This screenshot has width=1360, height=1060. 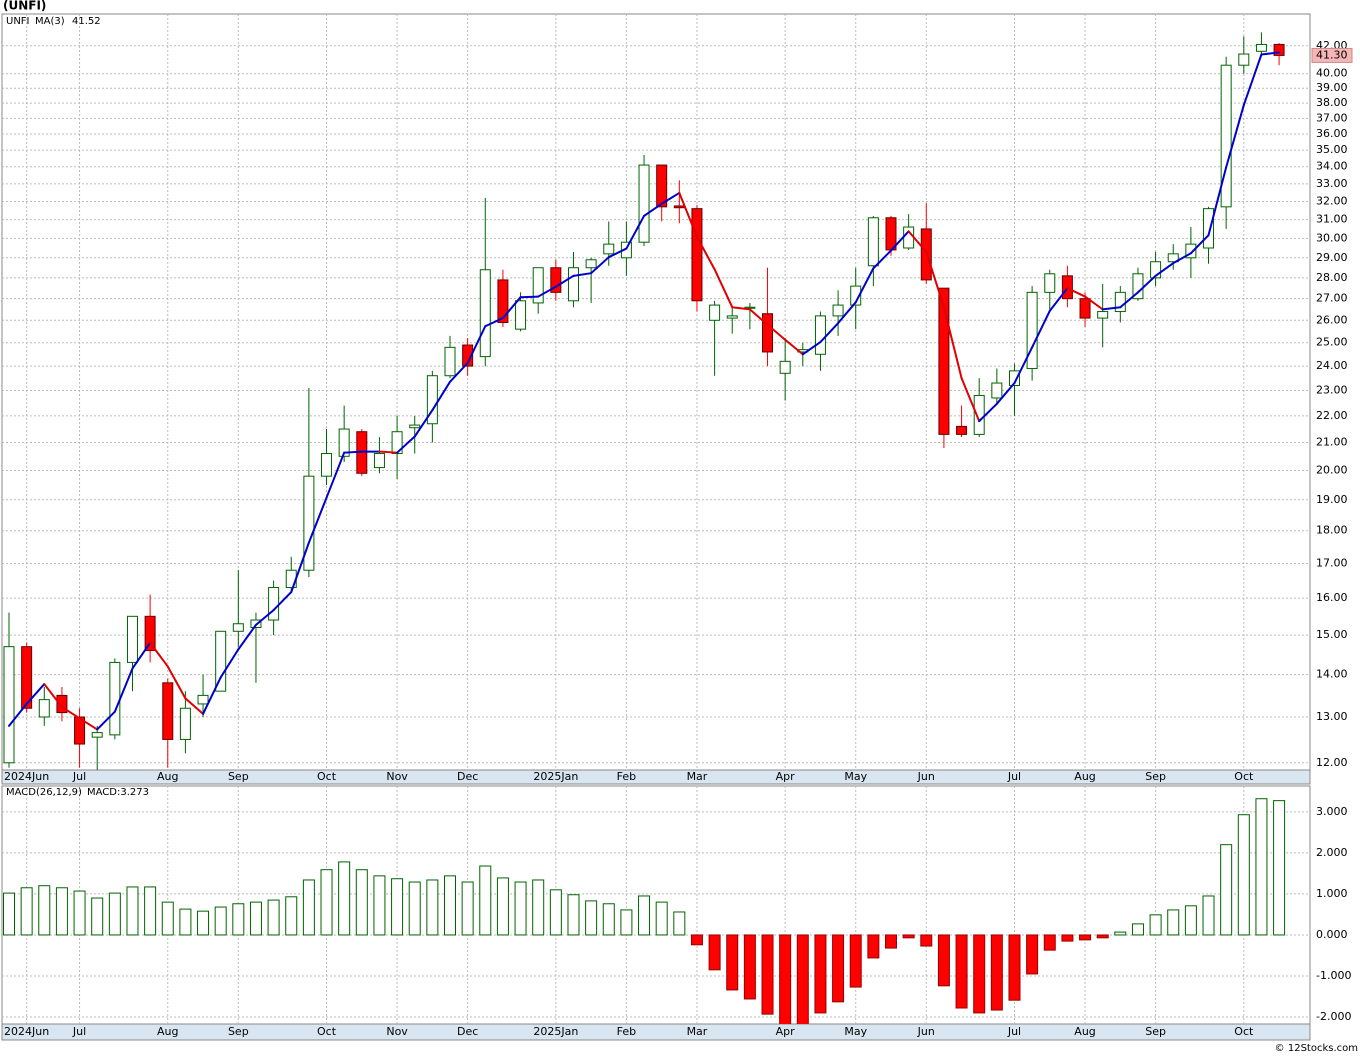 What do you see at coordinates (855, 776) in the screenshot?
I see `x-tick-label: May` at bounding box center [855, 776].